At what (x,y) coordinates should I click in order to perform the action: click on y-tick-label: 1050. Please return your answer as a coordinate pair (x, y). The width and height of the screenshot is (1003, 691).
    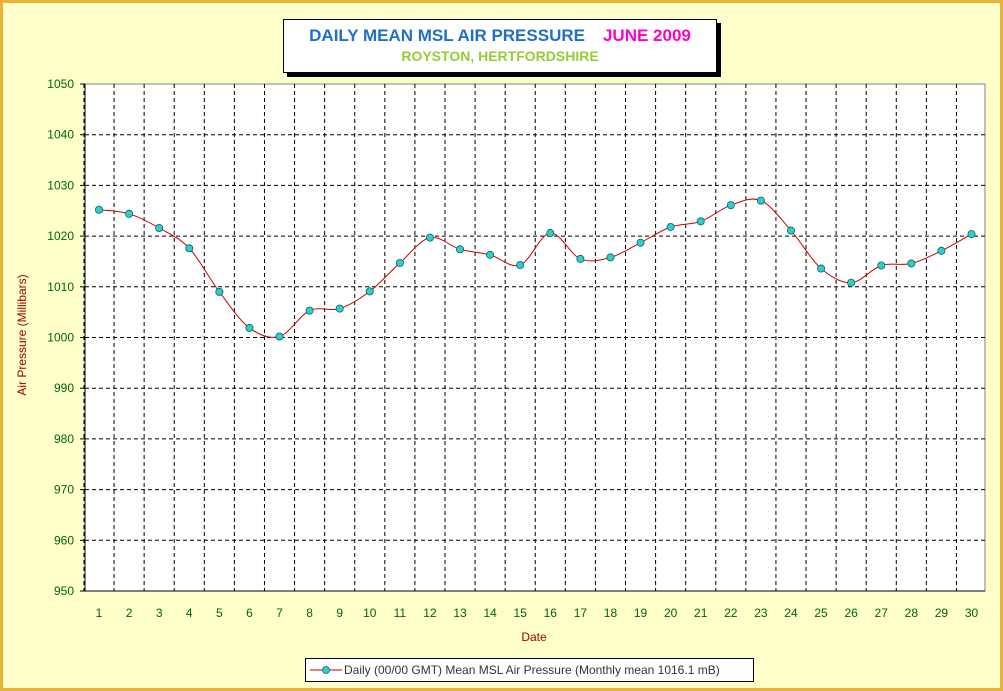
    Looking at the image, I should click on (60, 84).